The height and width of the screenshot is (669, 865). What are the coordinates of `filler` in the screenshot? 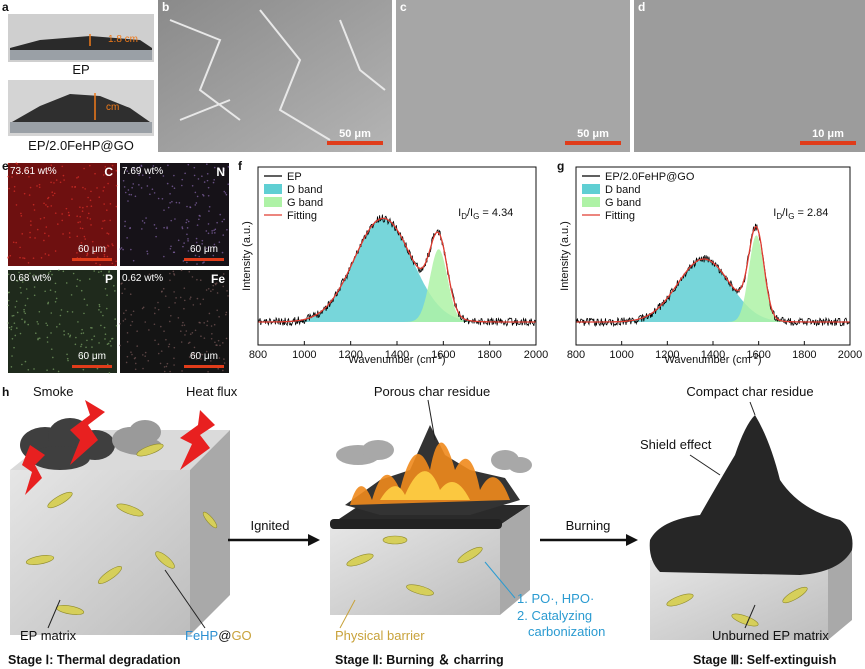 It's located at (737, 606).